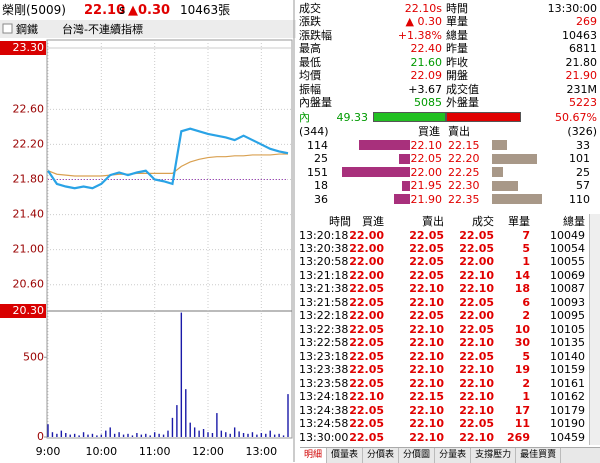 The width and height of the screenshot is (600, 463). I want to click on quote-label: 昨量, so click(457, 48).